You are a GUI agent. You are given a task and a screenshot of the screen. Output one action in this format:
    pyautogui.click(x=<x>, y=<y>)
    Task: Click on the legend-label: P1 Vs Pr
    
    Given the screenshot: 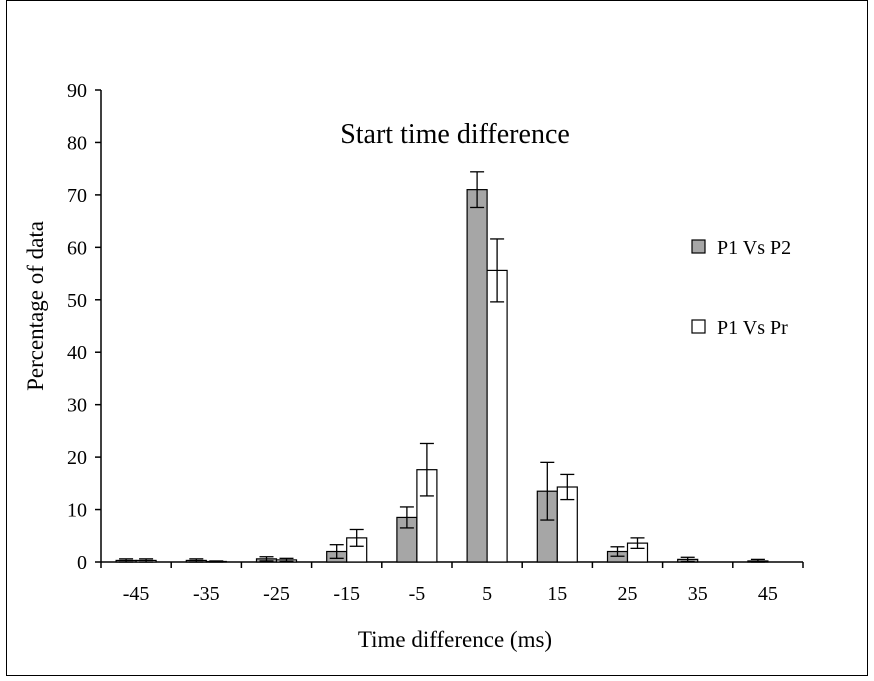 What is the action you would take?
    pyautogui.click(x=752, y=328)
    